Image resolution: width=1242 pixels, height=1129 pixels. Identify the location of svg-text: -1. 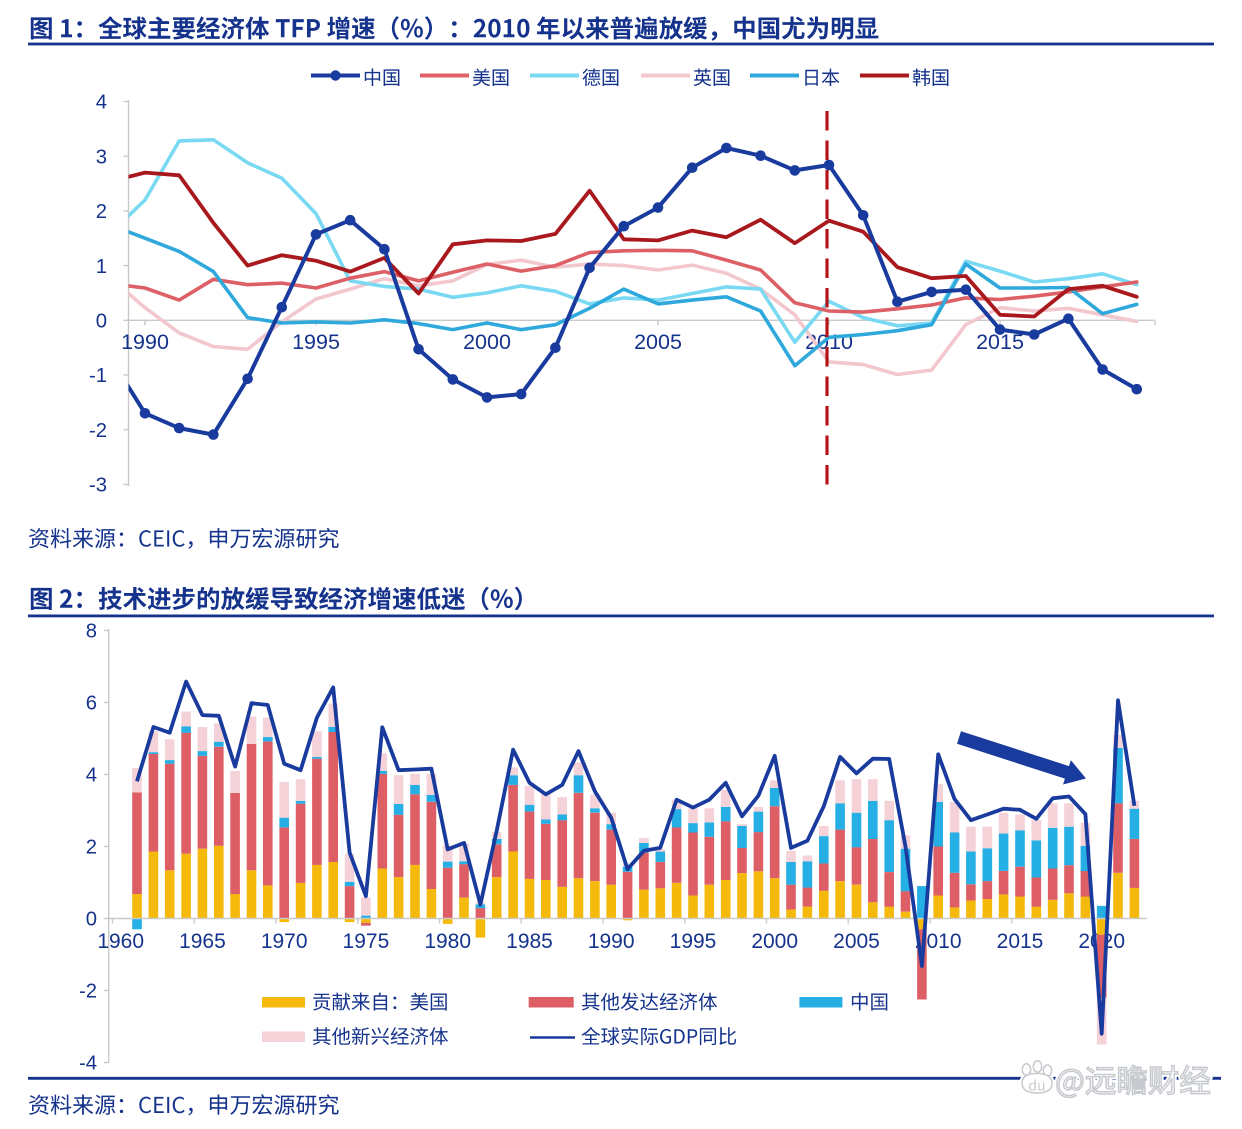
(98, 376).